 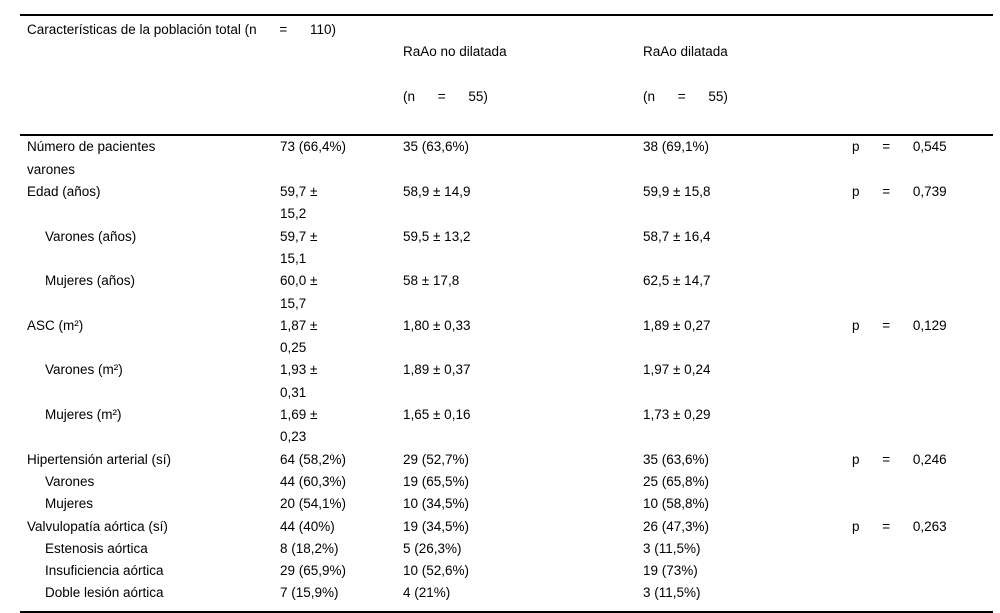 I want to click on row-label-cell: Mujeres, so click(x=69, y=504).